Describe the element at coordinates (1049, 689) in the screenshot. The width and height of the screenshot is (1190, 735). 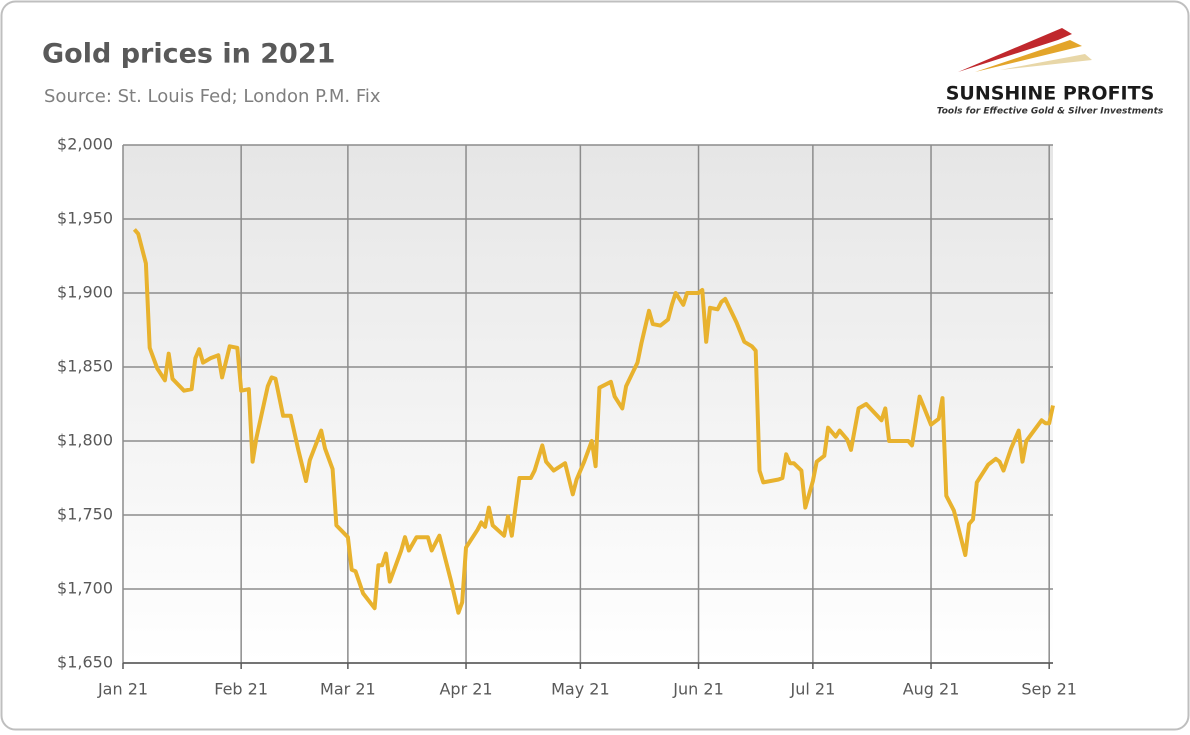
I see `x-tick-label: Sep 21` at that location.